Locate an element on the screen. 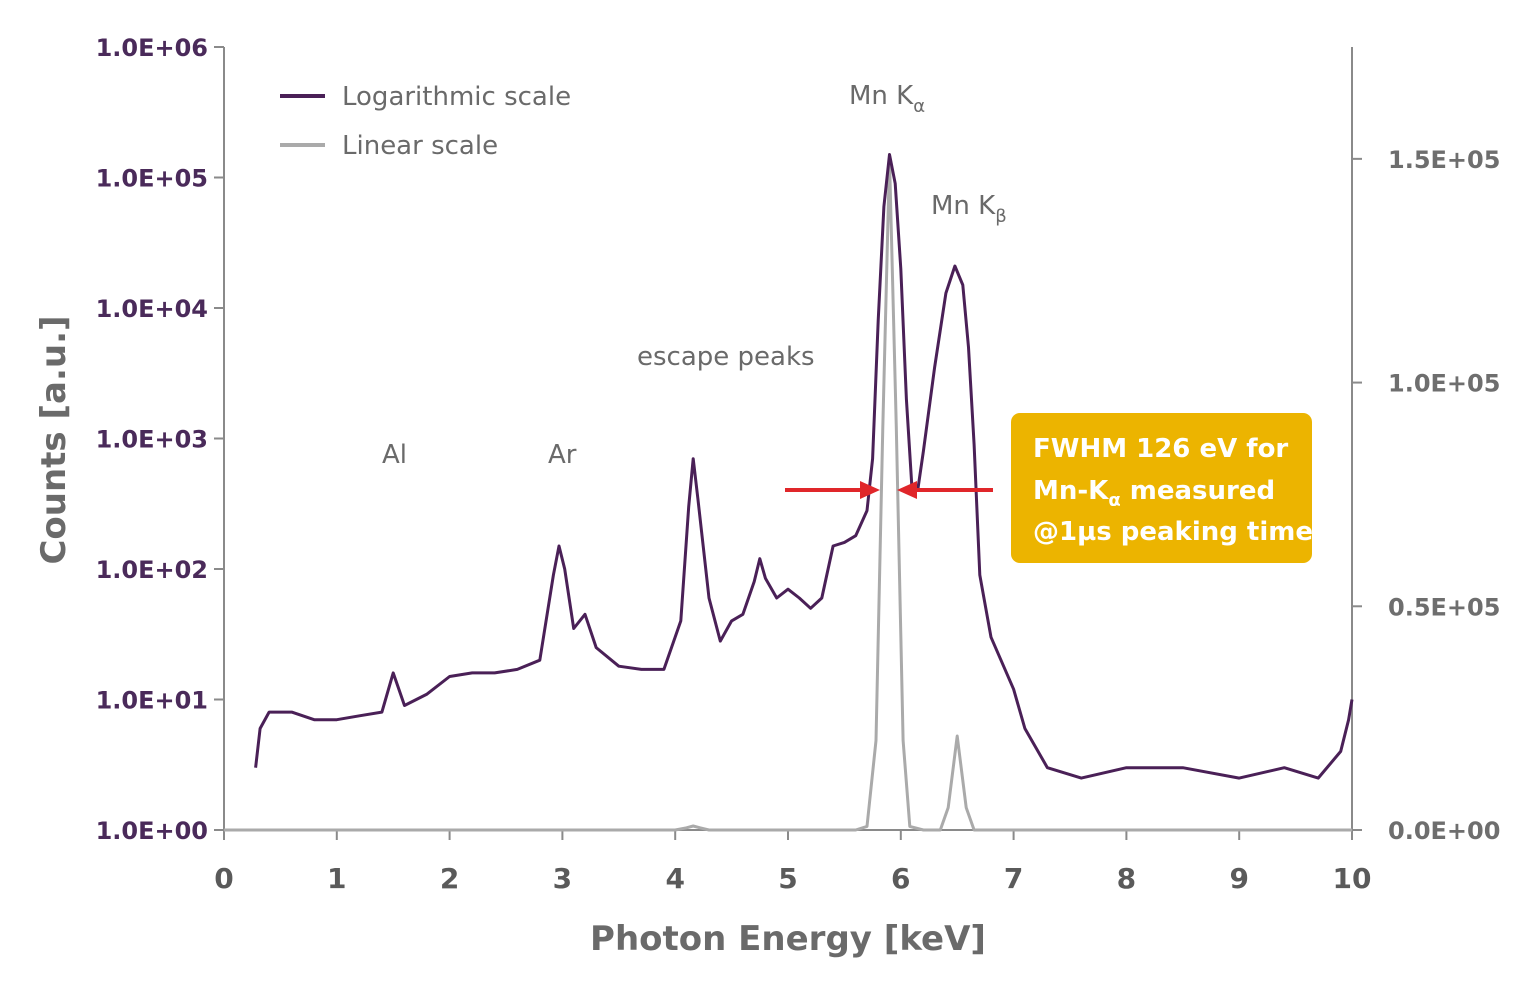  right-tick-label: 1.5E+05 is located at coordinates (1444, 160).